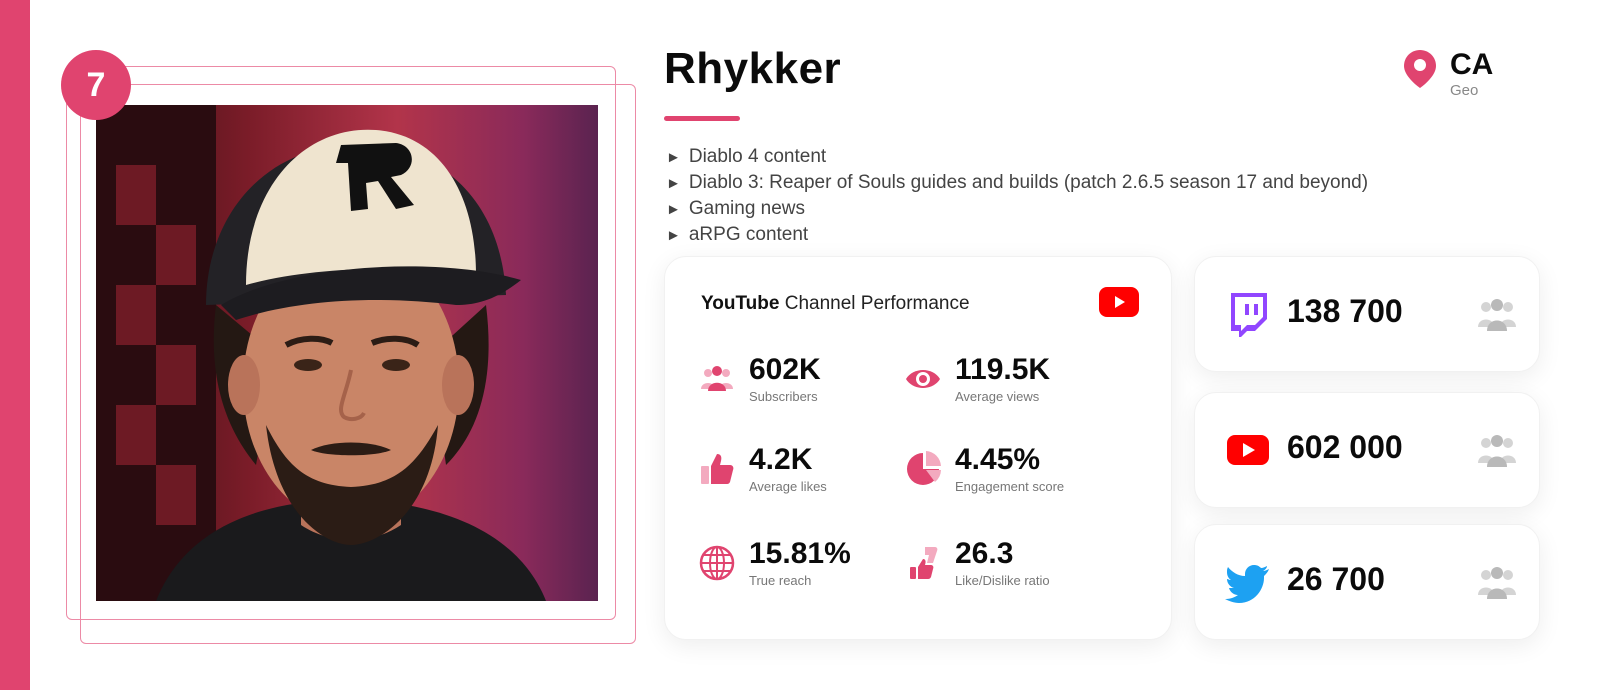 This screenshot has width=1600, height=690. What do you see at coordinates (785, 369) in the screenshot?
I see `metric-value: 602K` at bounding box center [785, 369].